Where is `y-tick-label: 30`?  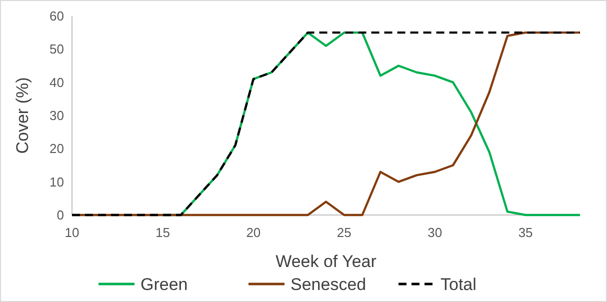
y-tick-label: 30 is located at coordinates (57, 116).